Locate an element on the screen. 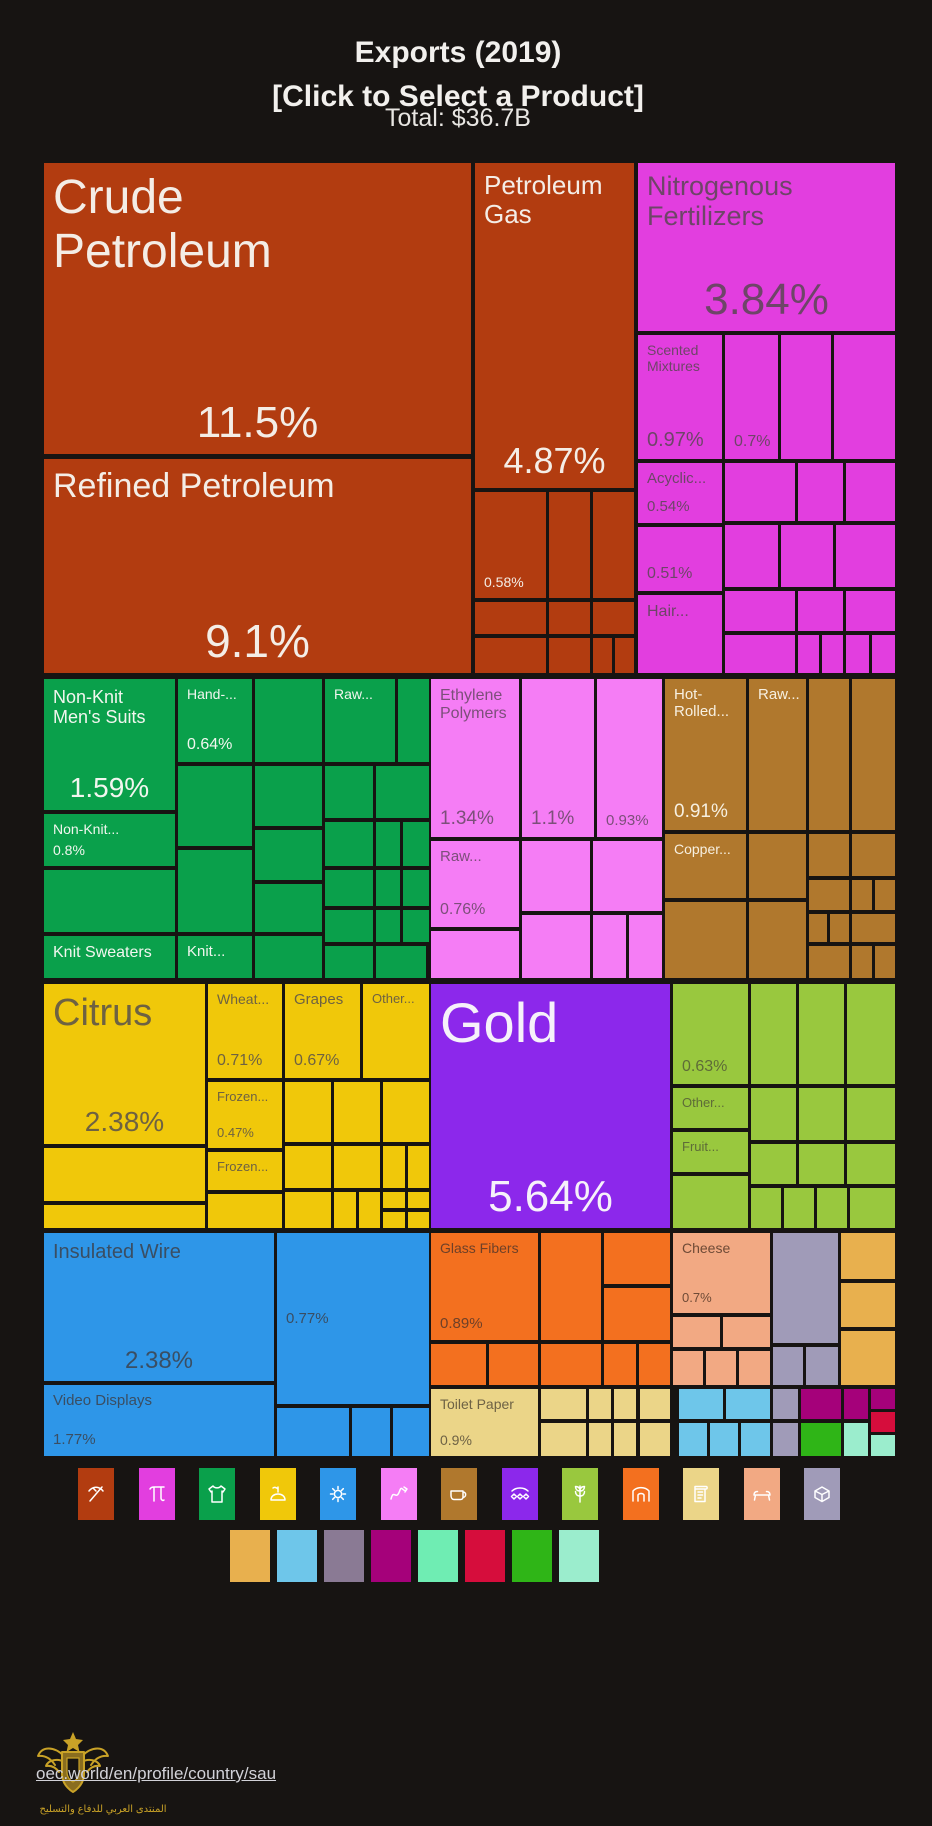  petroleum-gas-cell: Petroleum Gas 4.87% is located at coordinates (554, 325).